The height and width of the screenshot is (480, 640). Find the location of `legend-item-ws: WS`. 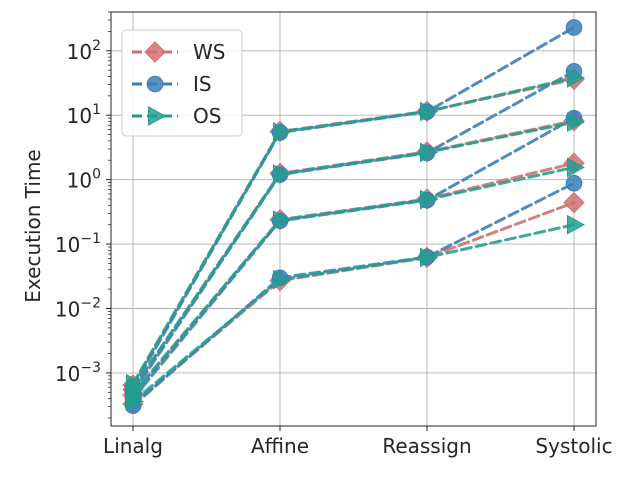

legend-item-ws: WS is located at coordinates (178, 52).